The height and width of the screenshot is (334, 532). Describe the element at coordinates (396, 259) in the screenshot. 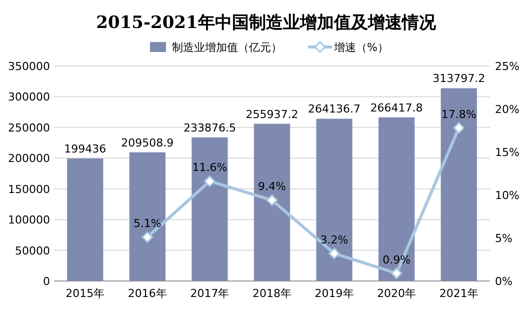

I see `data-label: 0.9%` at that location.